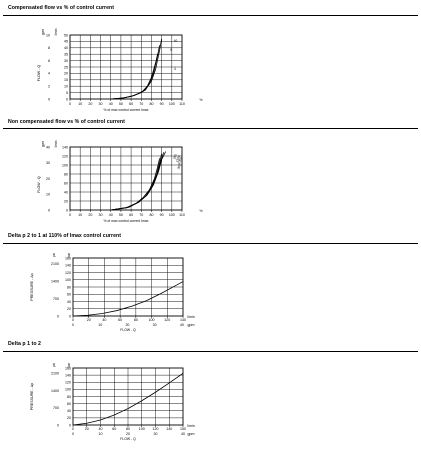 This screenshot has height=451, width=421. I want to click on y-tick-label-right-unit: 25, so click(66, 67).